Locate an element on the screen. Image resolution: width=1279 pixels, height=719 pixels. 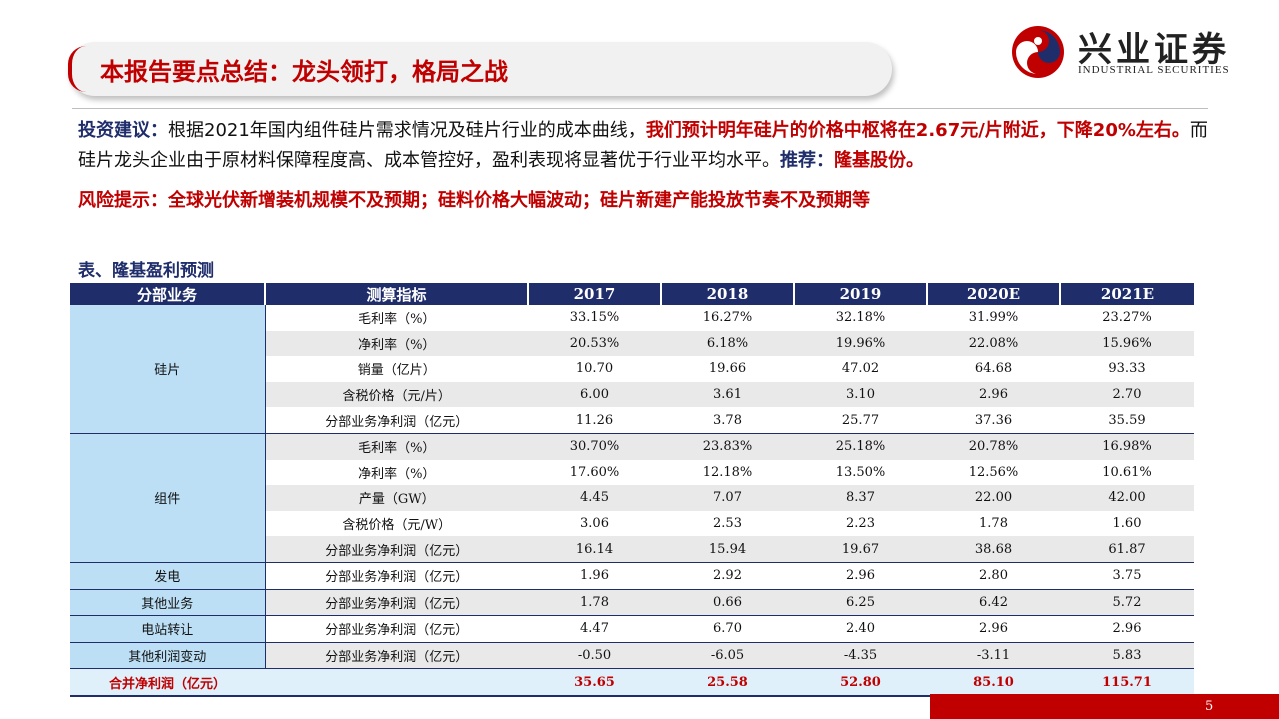
value-cell: 64.68 is located at coordinates (993, 369).